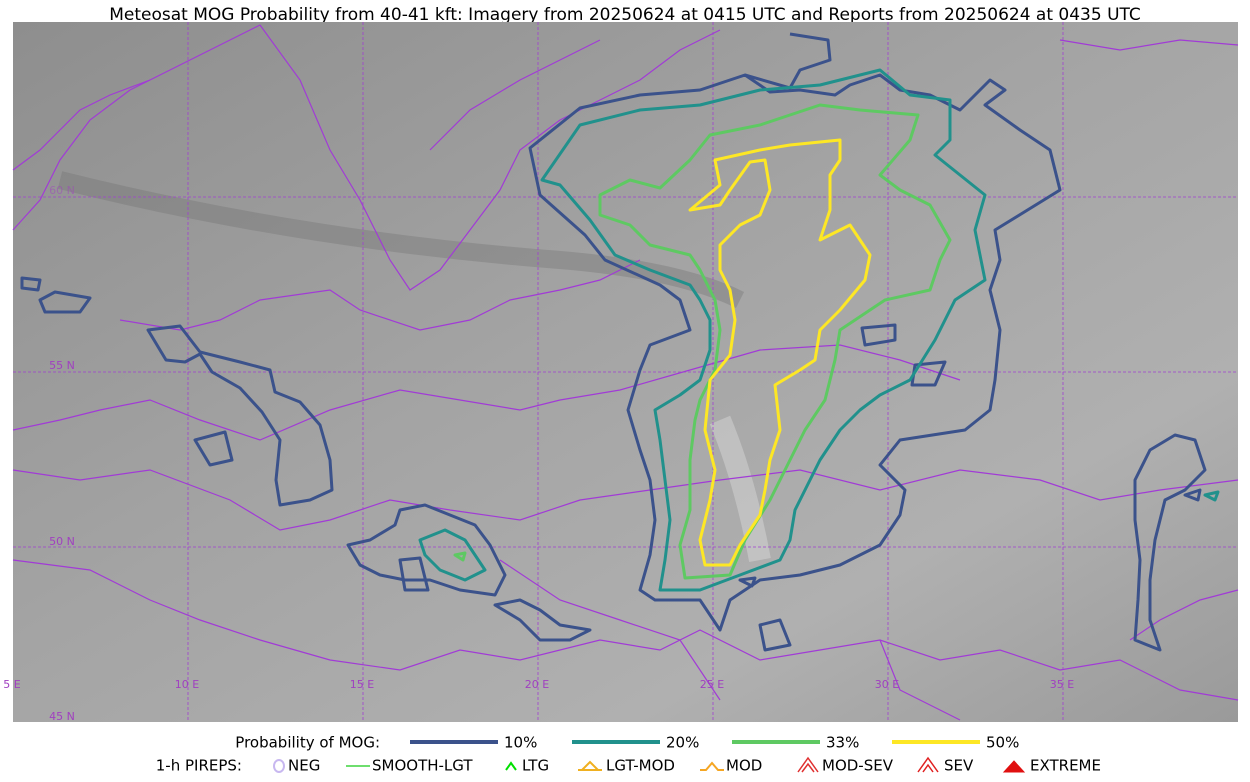 The height and width of the screenshot is (782, 1250). What do you see at coordinates (535, 766) in the screenshot?
I see `legend-label: LTG` at bounding box center [535, 766].